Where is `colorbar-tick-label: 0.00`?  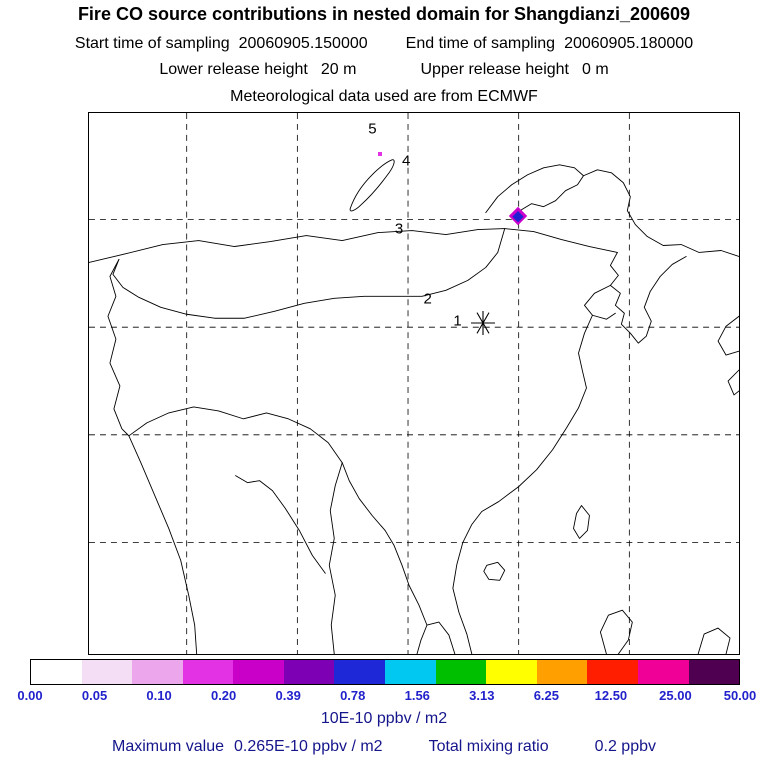 colorbar-tick-label: 0.00 is located at coordinates (30, 695).